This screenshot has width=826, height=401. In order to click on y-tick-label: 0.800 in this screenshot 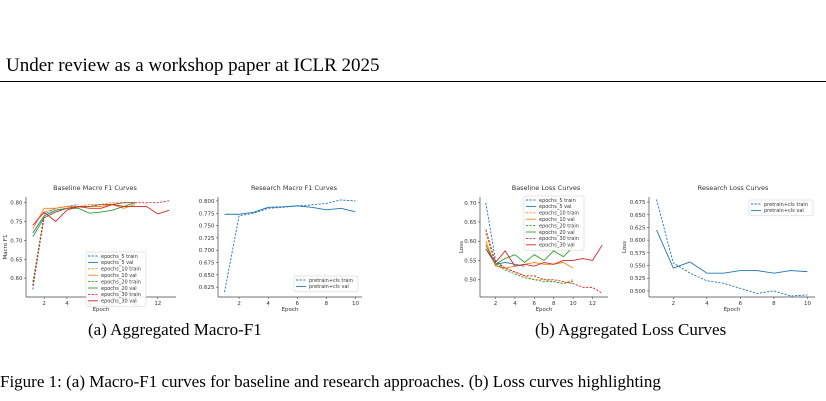, I will do `click(207, 202)`.